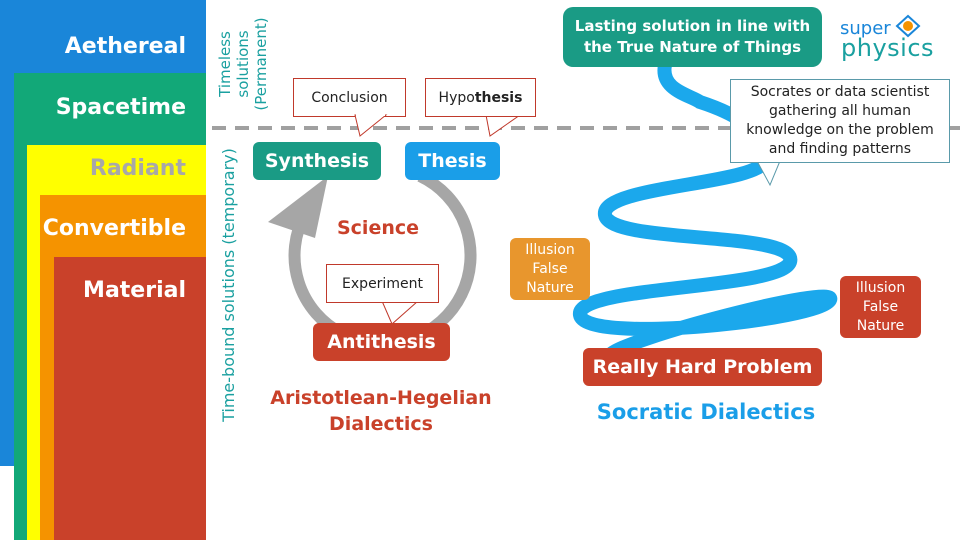  I want to click on experiment-tail, so click(400, 312).